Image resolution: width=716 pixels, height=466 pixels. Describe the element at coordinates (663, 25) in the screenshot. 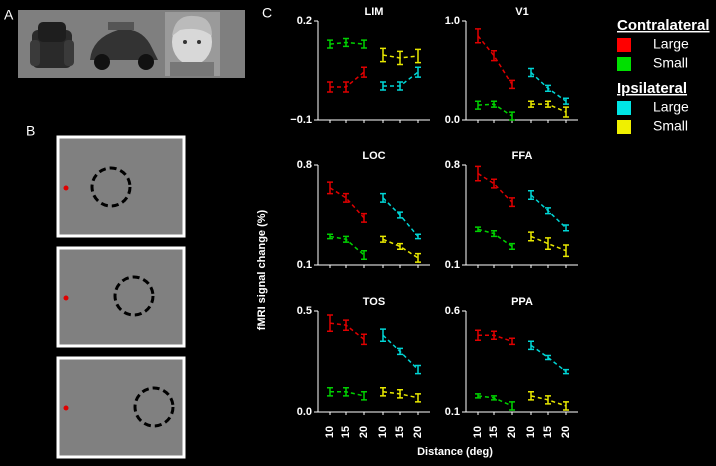

I see `legend-heading: Contralateral` at that location.